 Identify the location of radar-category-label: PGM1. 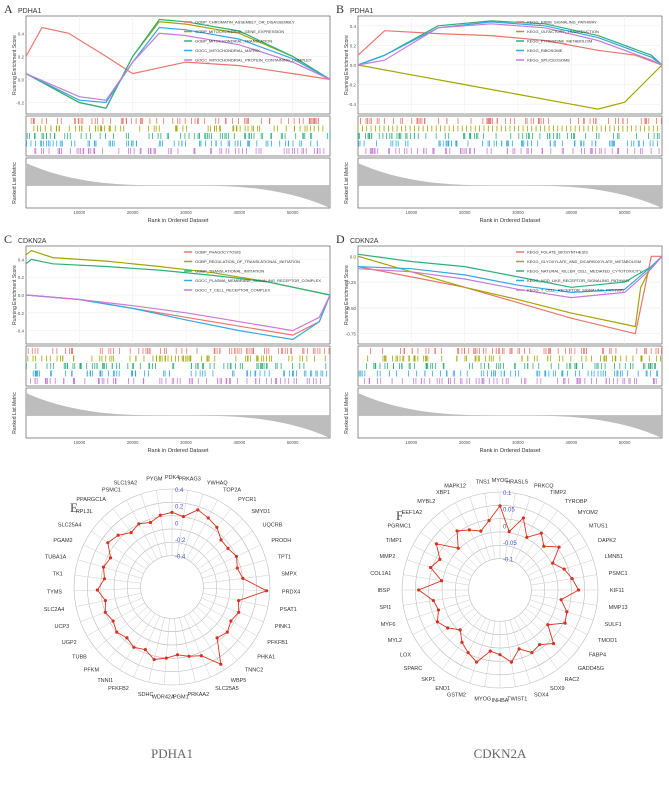
(181, 698).